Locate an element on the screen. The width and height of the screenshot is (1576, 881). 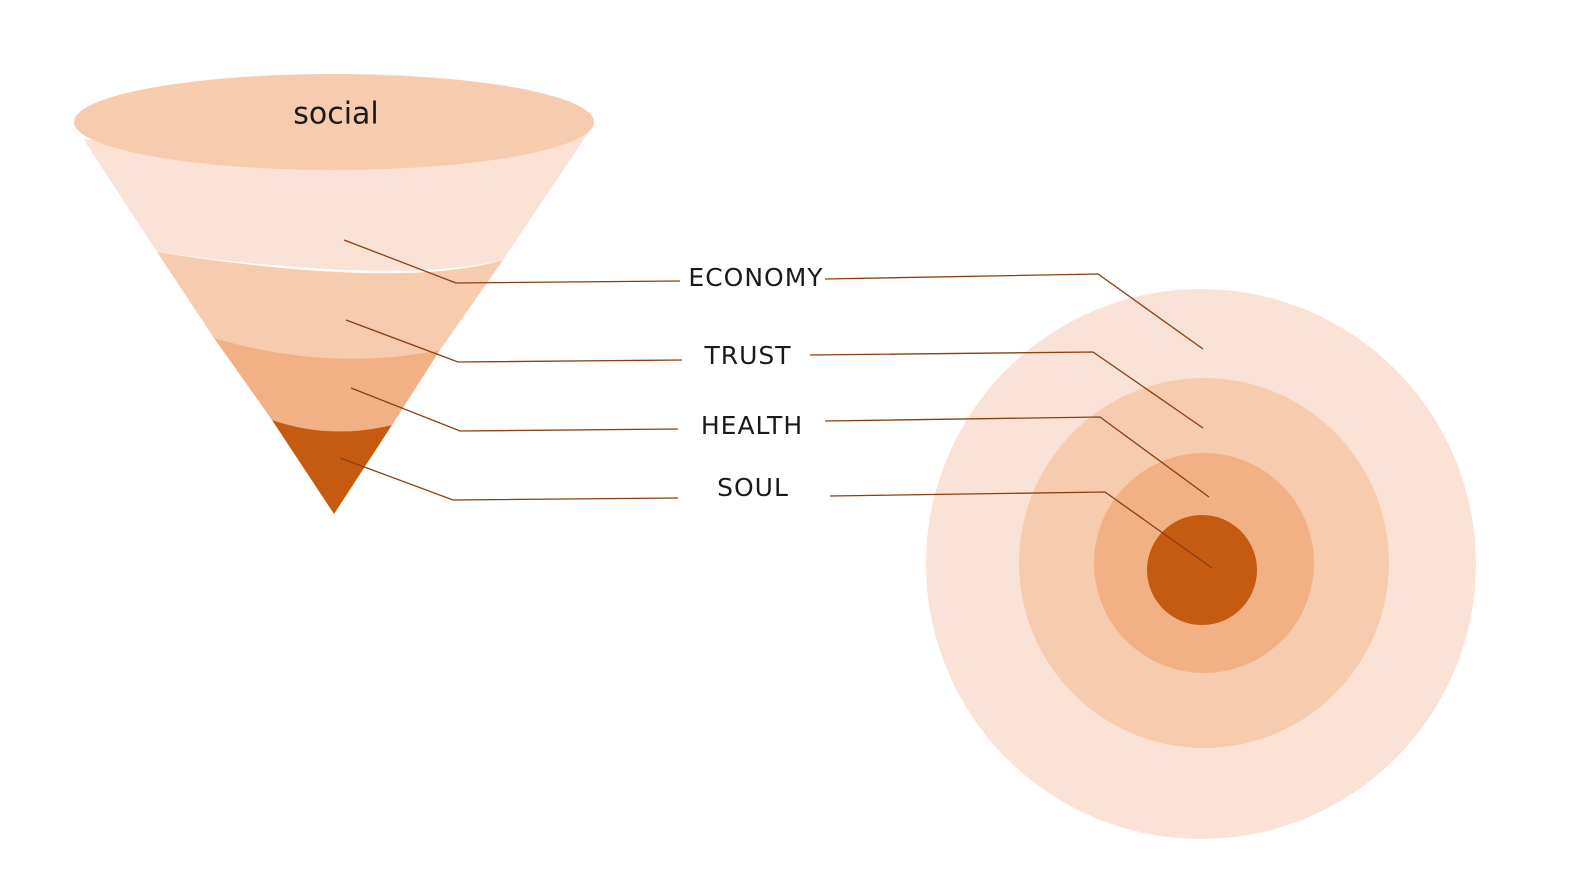
funnel-top is located at coordinates (334, 122).